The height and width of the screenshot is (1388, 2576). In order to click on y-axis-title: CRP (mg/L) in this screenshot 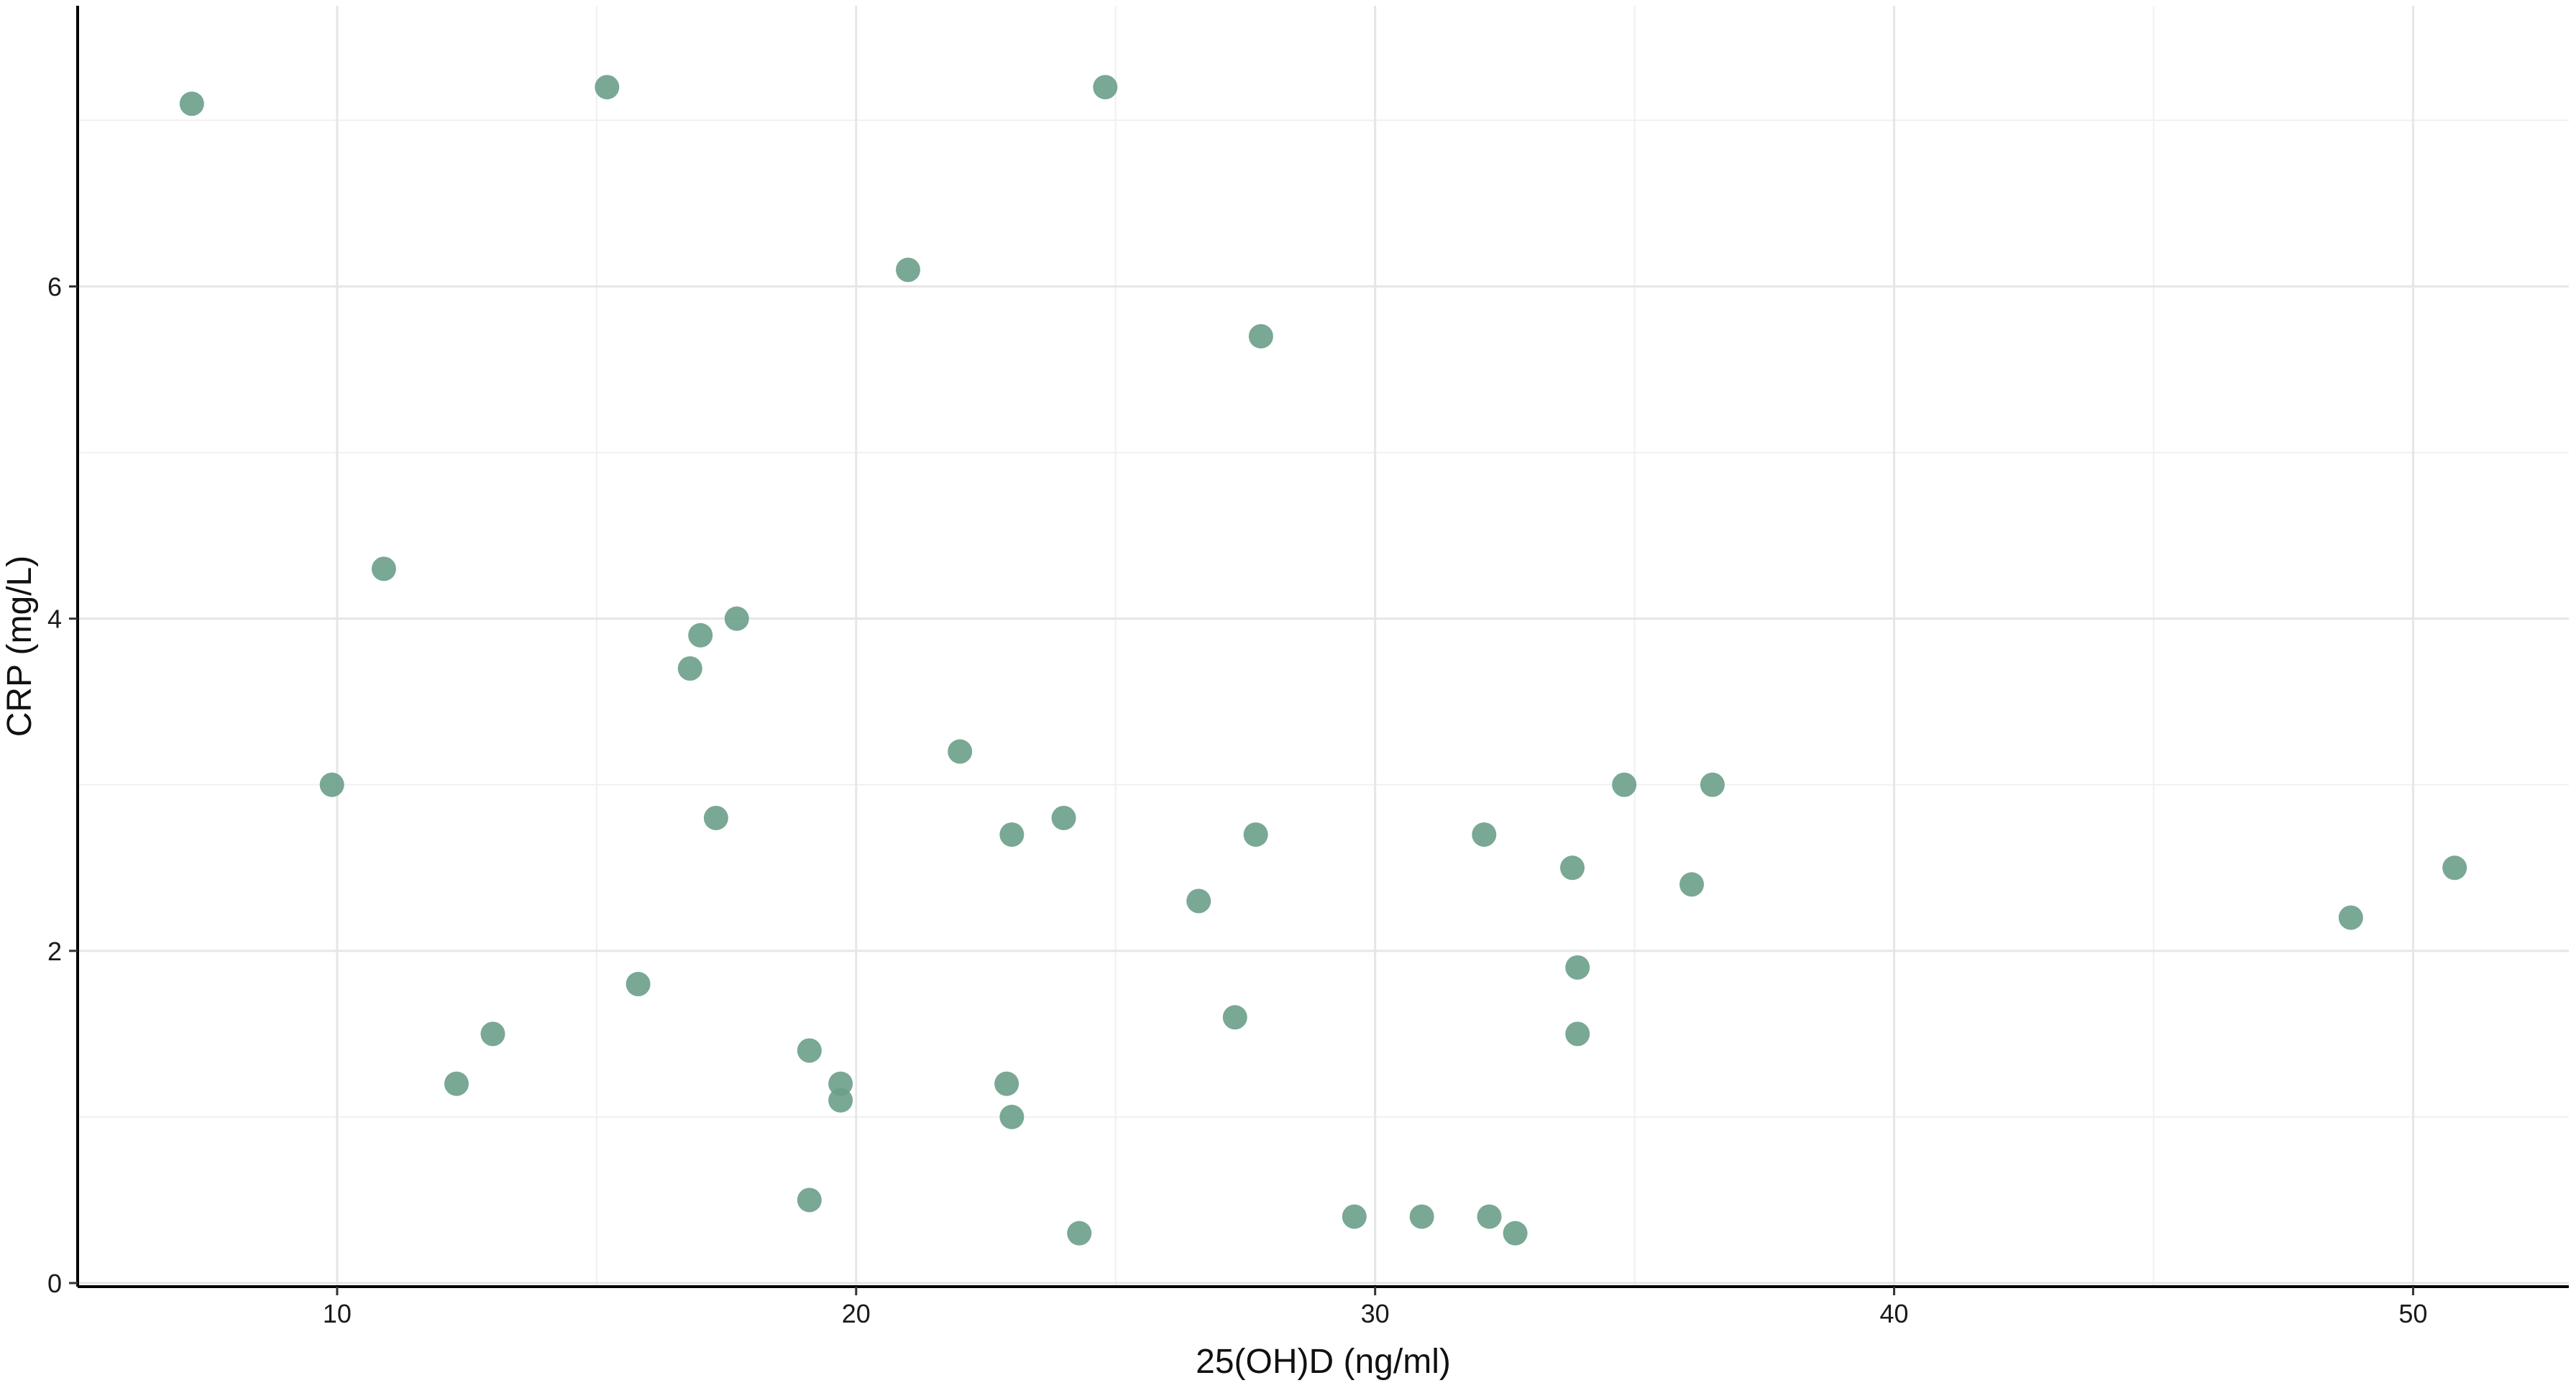, I will do `click(20, 646)`.